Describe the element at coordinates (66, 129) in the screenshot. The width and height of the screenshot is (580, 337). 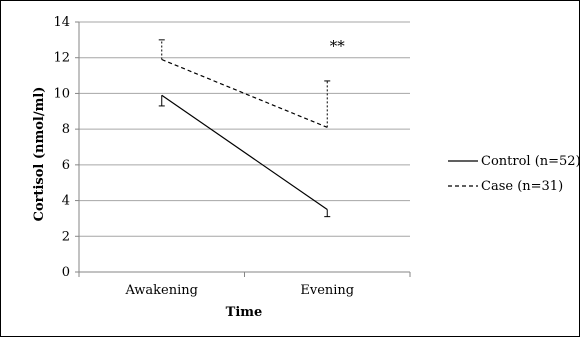
I see `y-tick-label: 8` at that location.